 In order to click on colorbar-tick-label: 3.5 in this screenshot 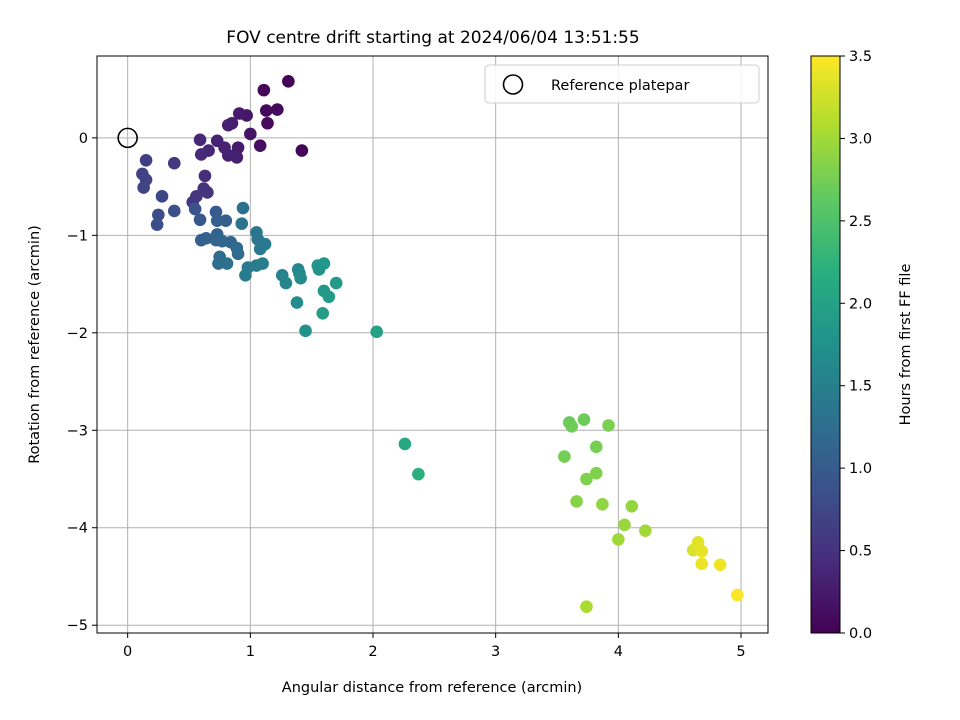, I will do `click(860, 57)`.